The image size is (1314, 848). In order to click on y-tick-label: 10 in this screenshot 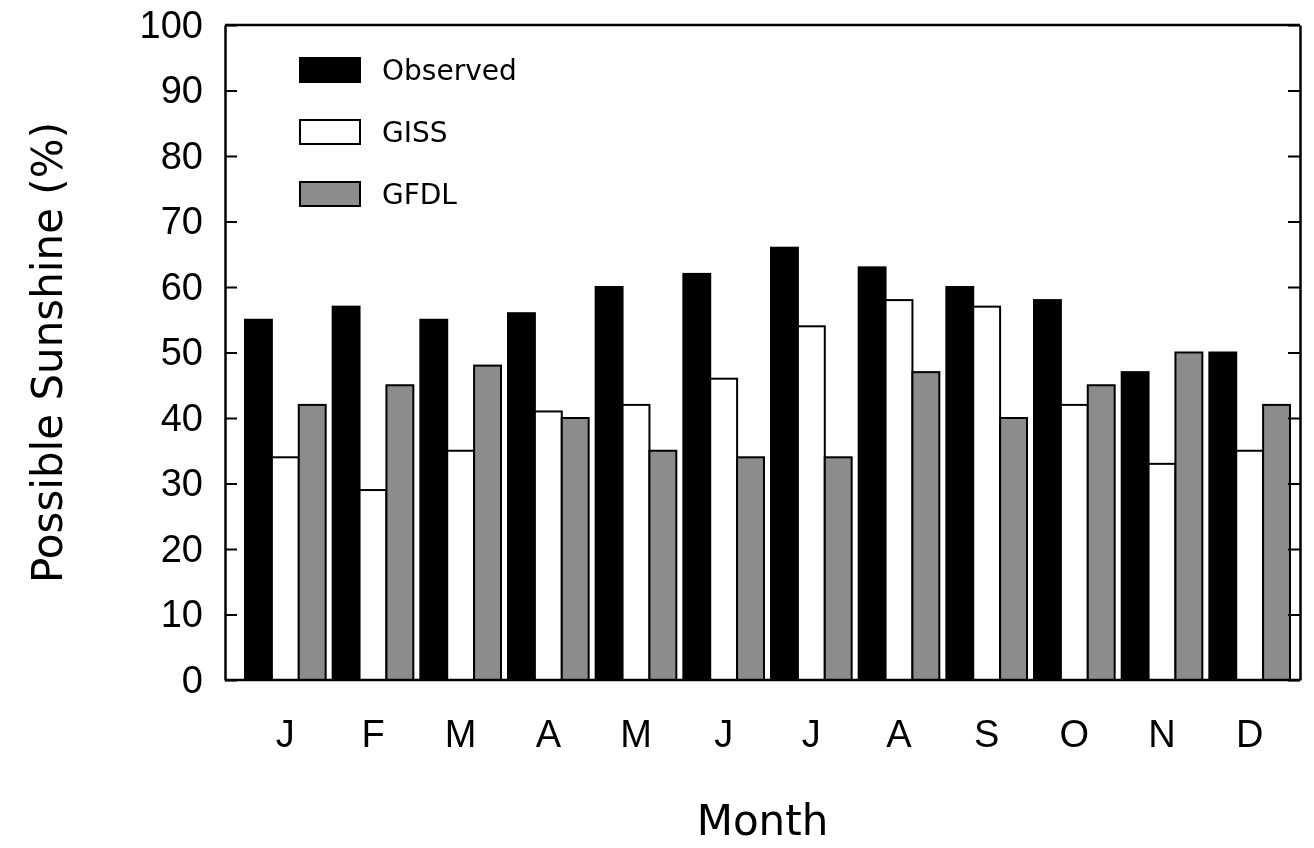, I will do `click(181, 614)`.